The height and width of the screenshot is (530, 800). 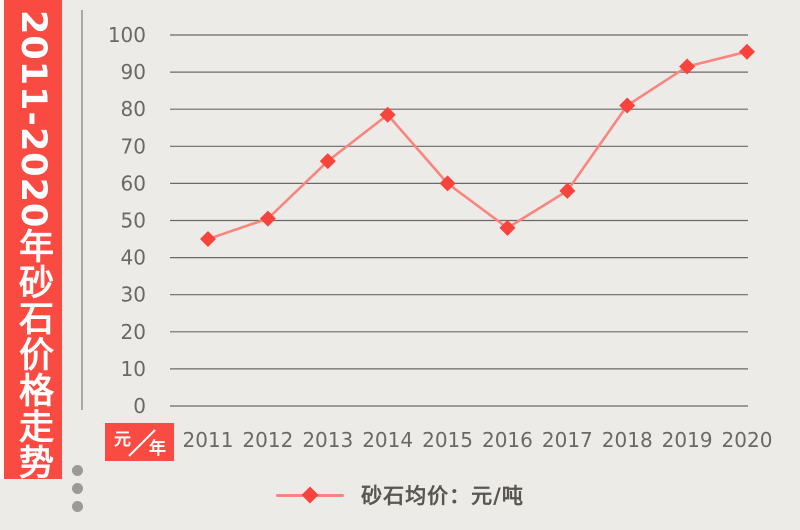 What do you see at coordinates (567, 440) in the screenshot?
I see `x-tick-label: 2017` at bounding box center [567, 440].